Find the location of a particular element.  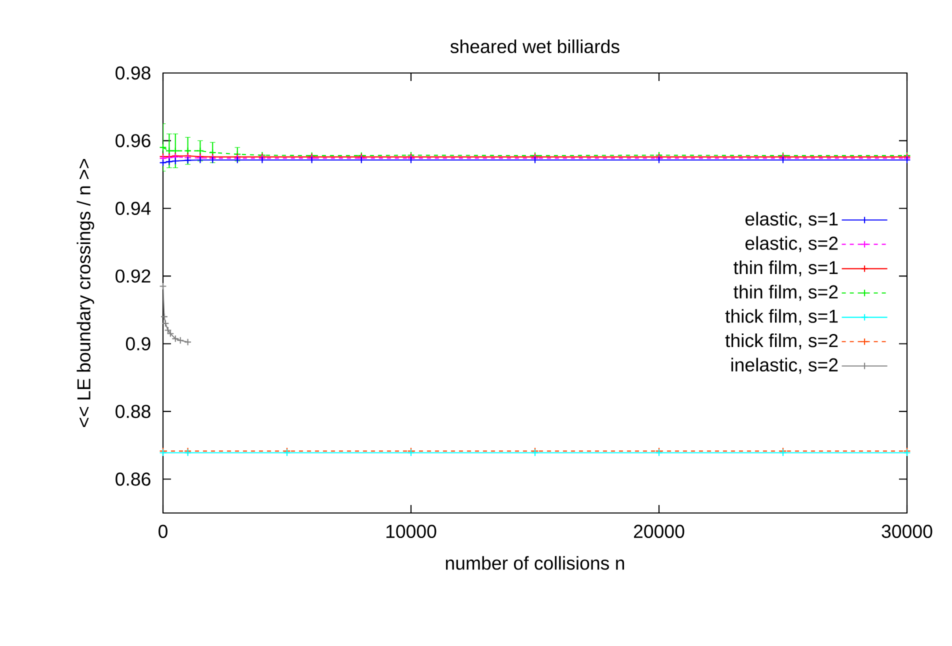

legend-label: thick film, s=2 is located at coordinates (781, 341).